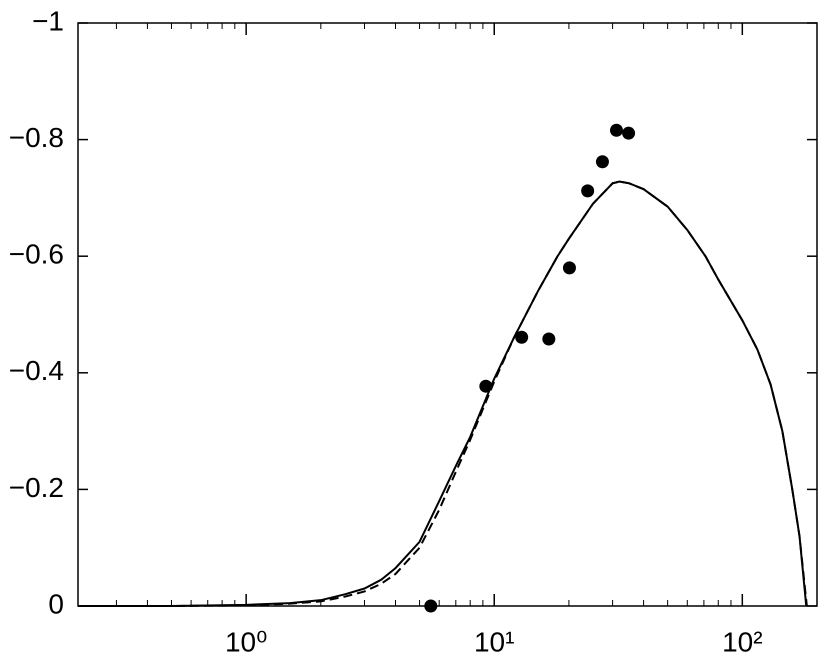 This screenshot has width=830, height=665. I want to click on y-tick-label: −0.8, so click(36, 137).